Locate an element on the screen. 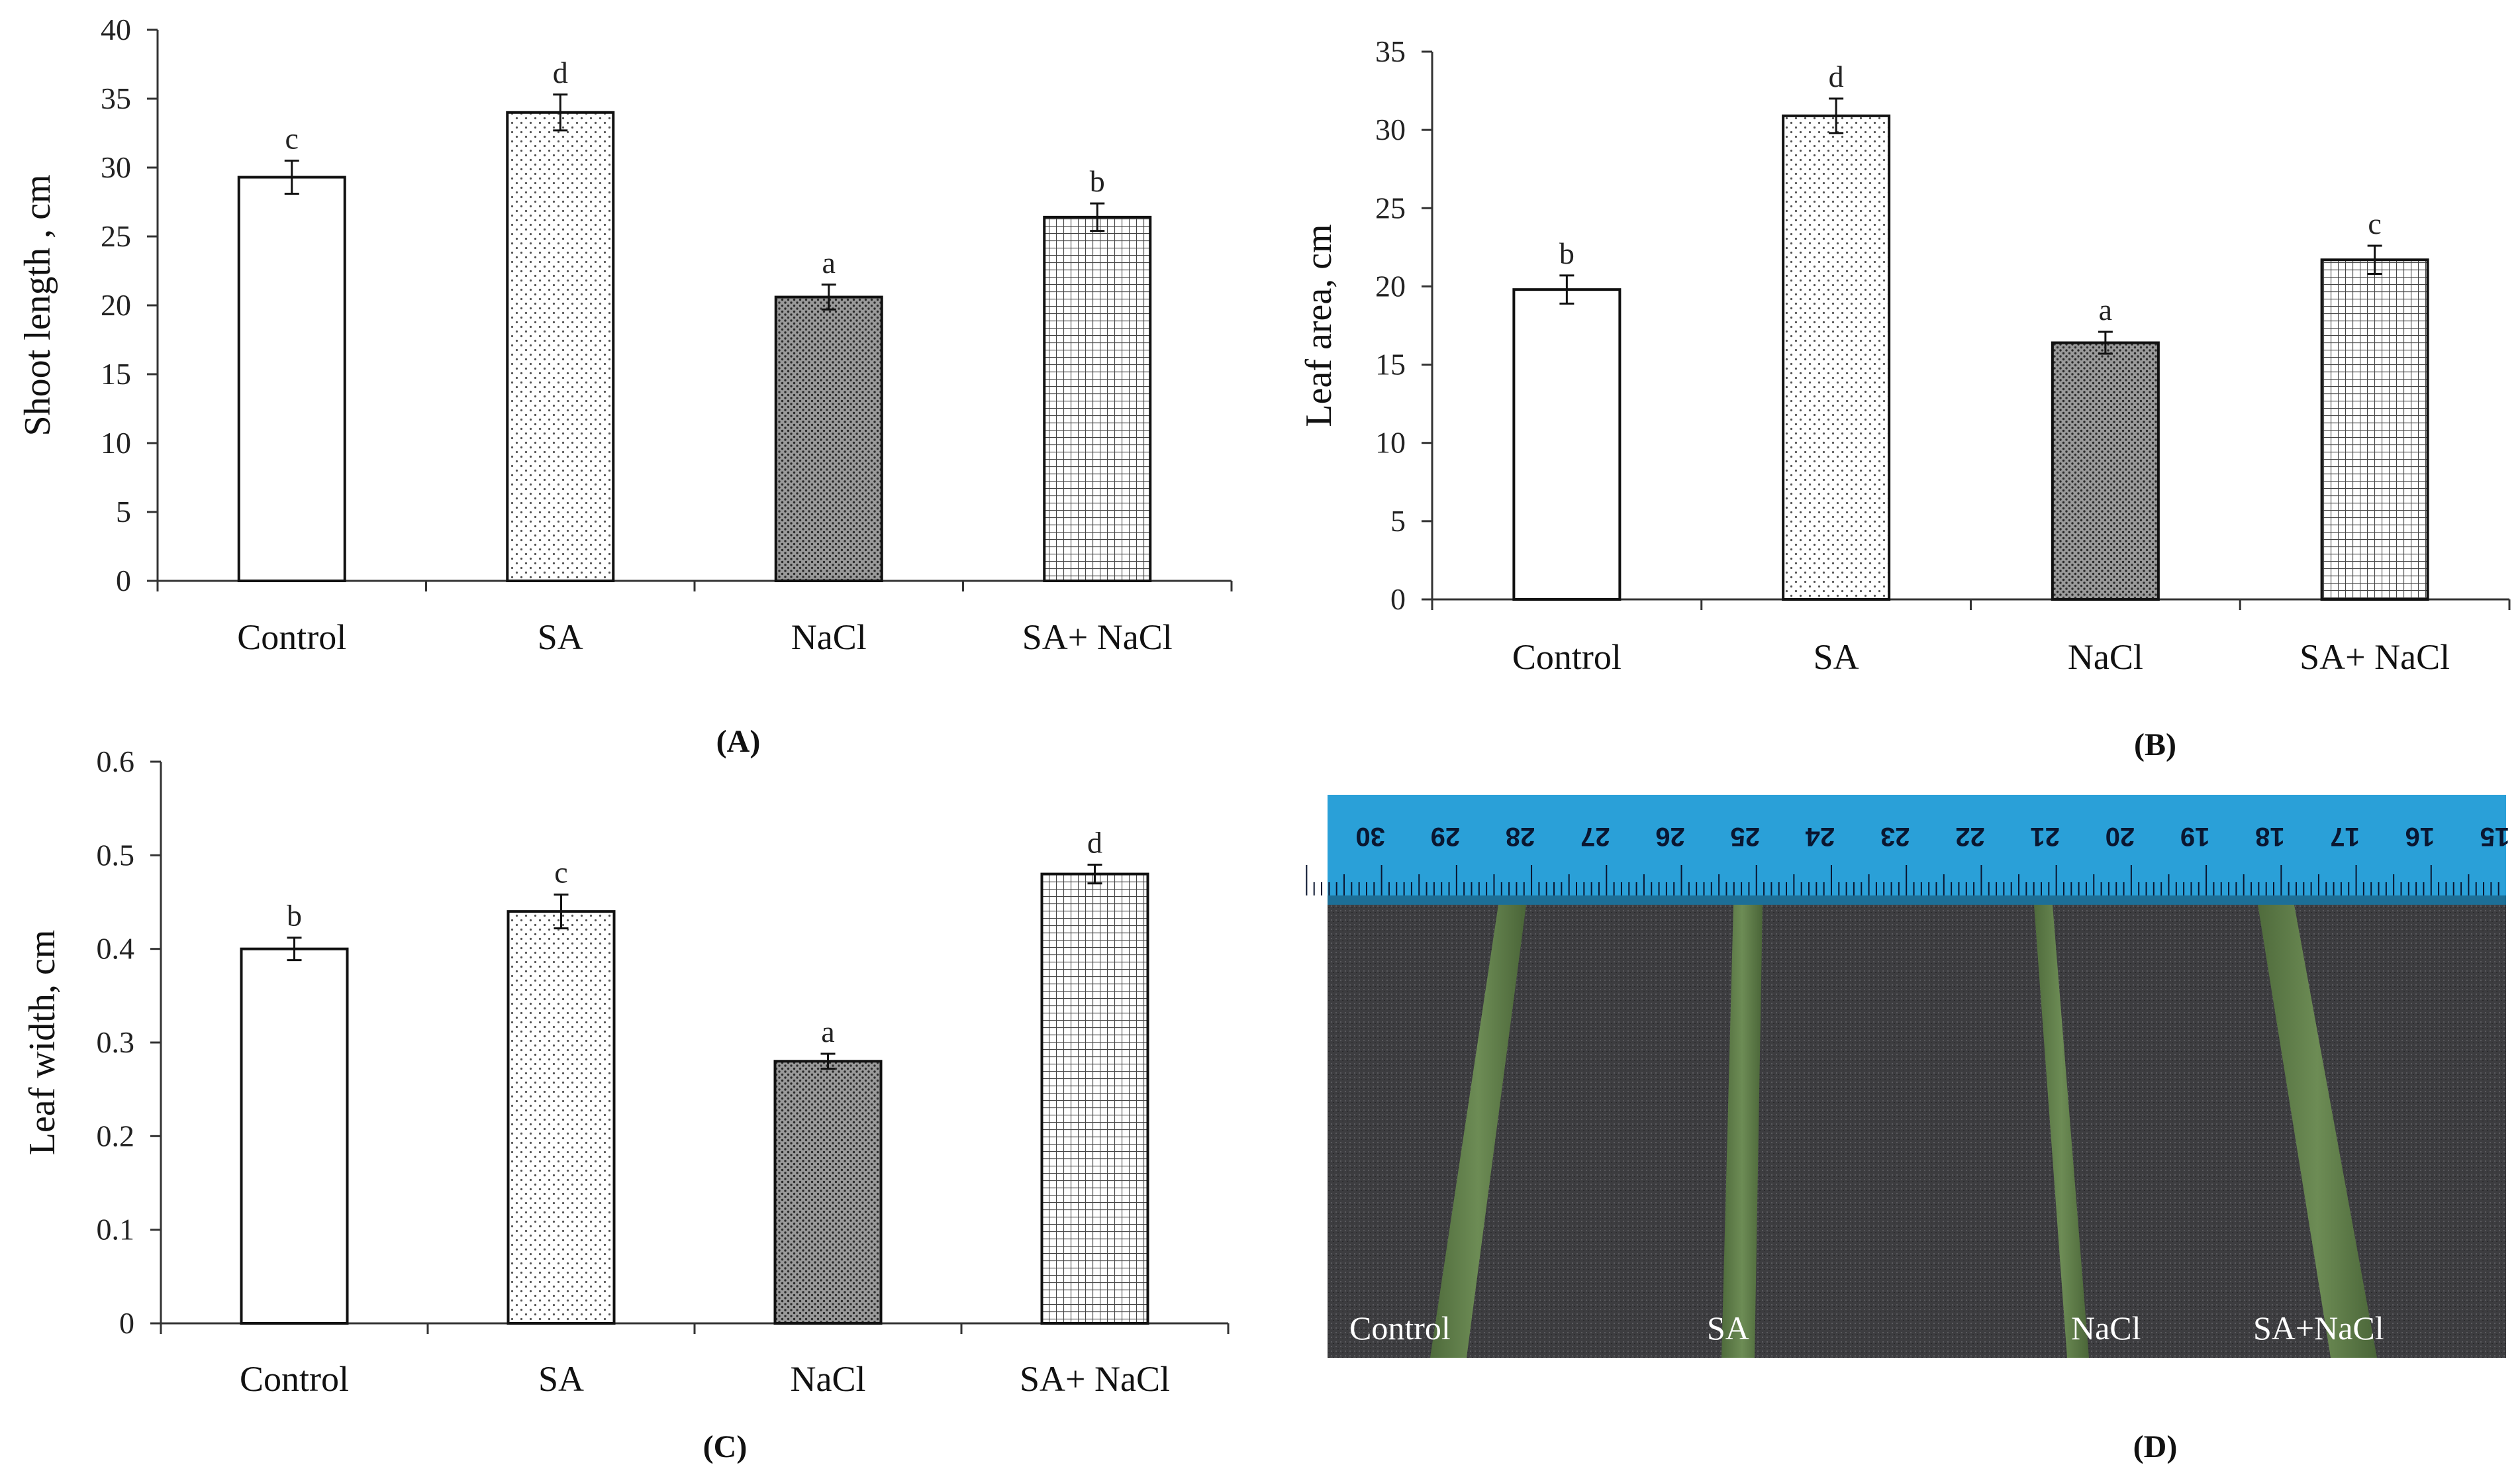  photo-label-control: Control is located at coordinates (1400, 1328).